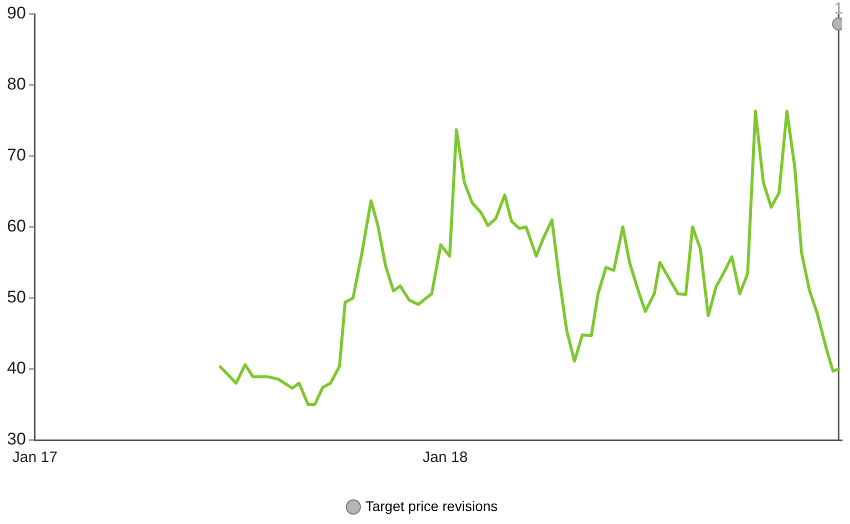 This screenshot has width=850, height=524. I want to click on y-tick-label: 90, so click(16, 13).